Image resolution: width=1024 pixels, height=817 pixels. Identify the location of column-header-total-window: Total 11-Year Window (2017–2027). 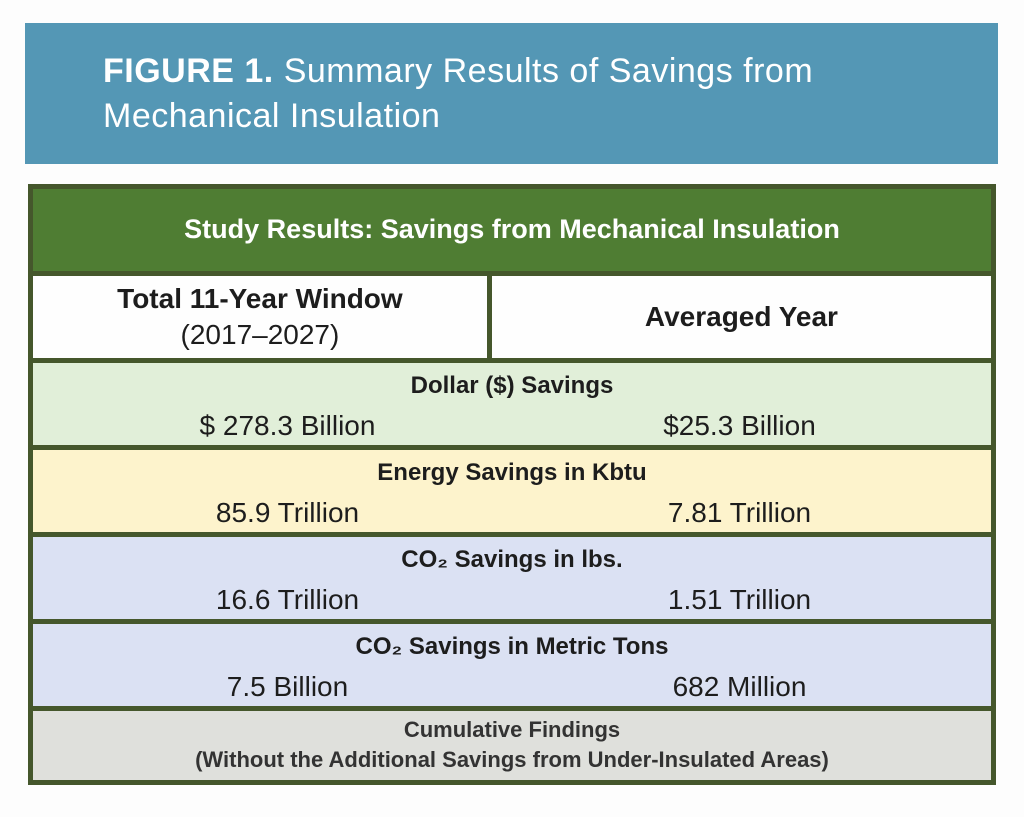
(262, 316).